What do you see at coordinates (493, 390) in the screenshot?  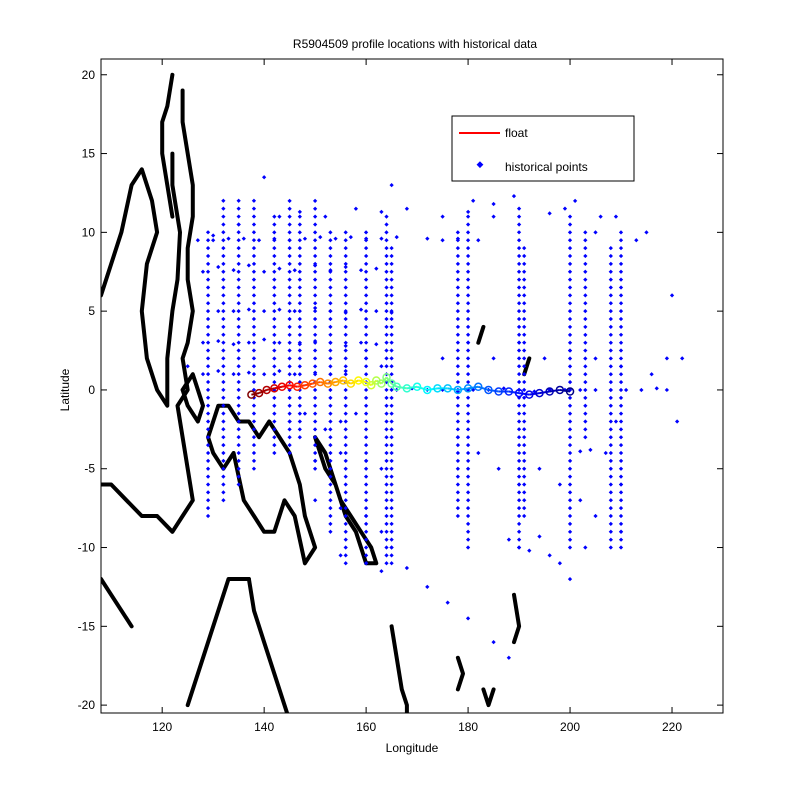 I see `float-track-segment` at bounding box center [493, 390].